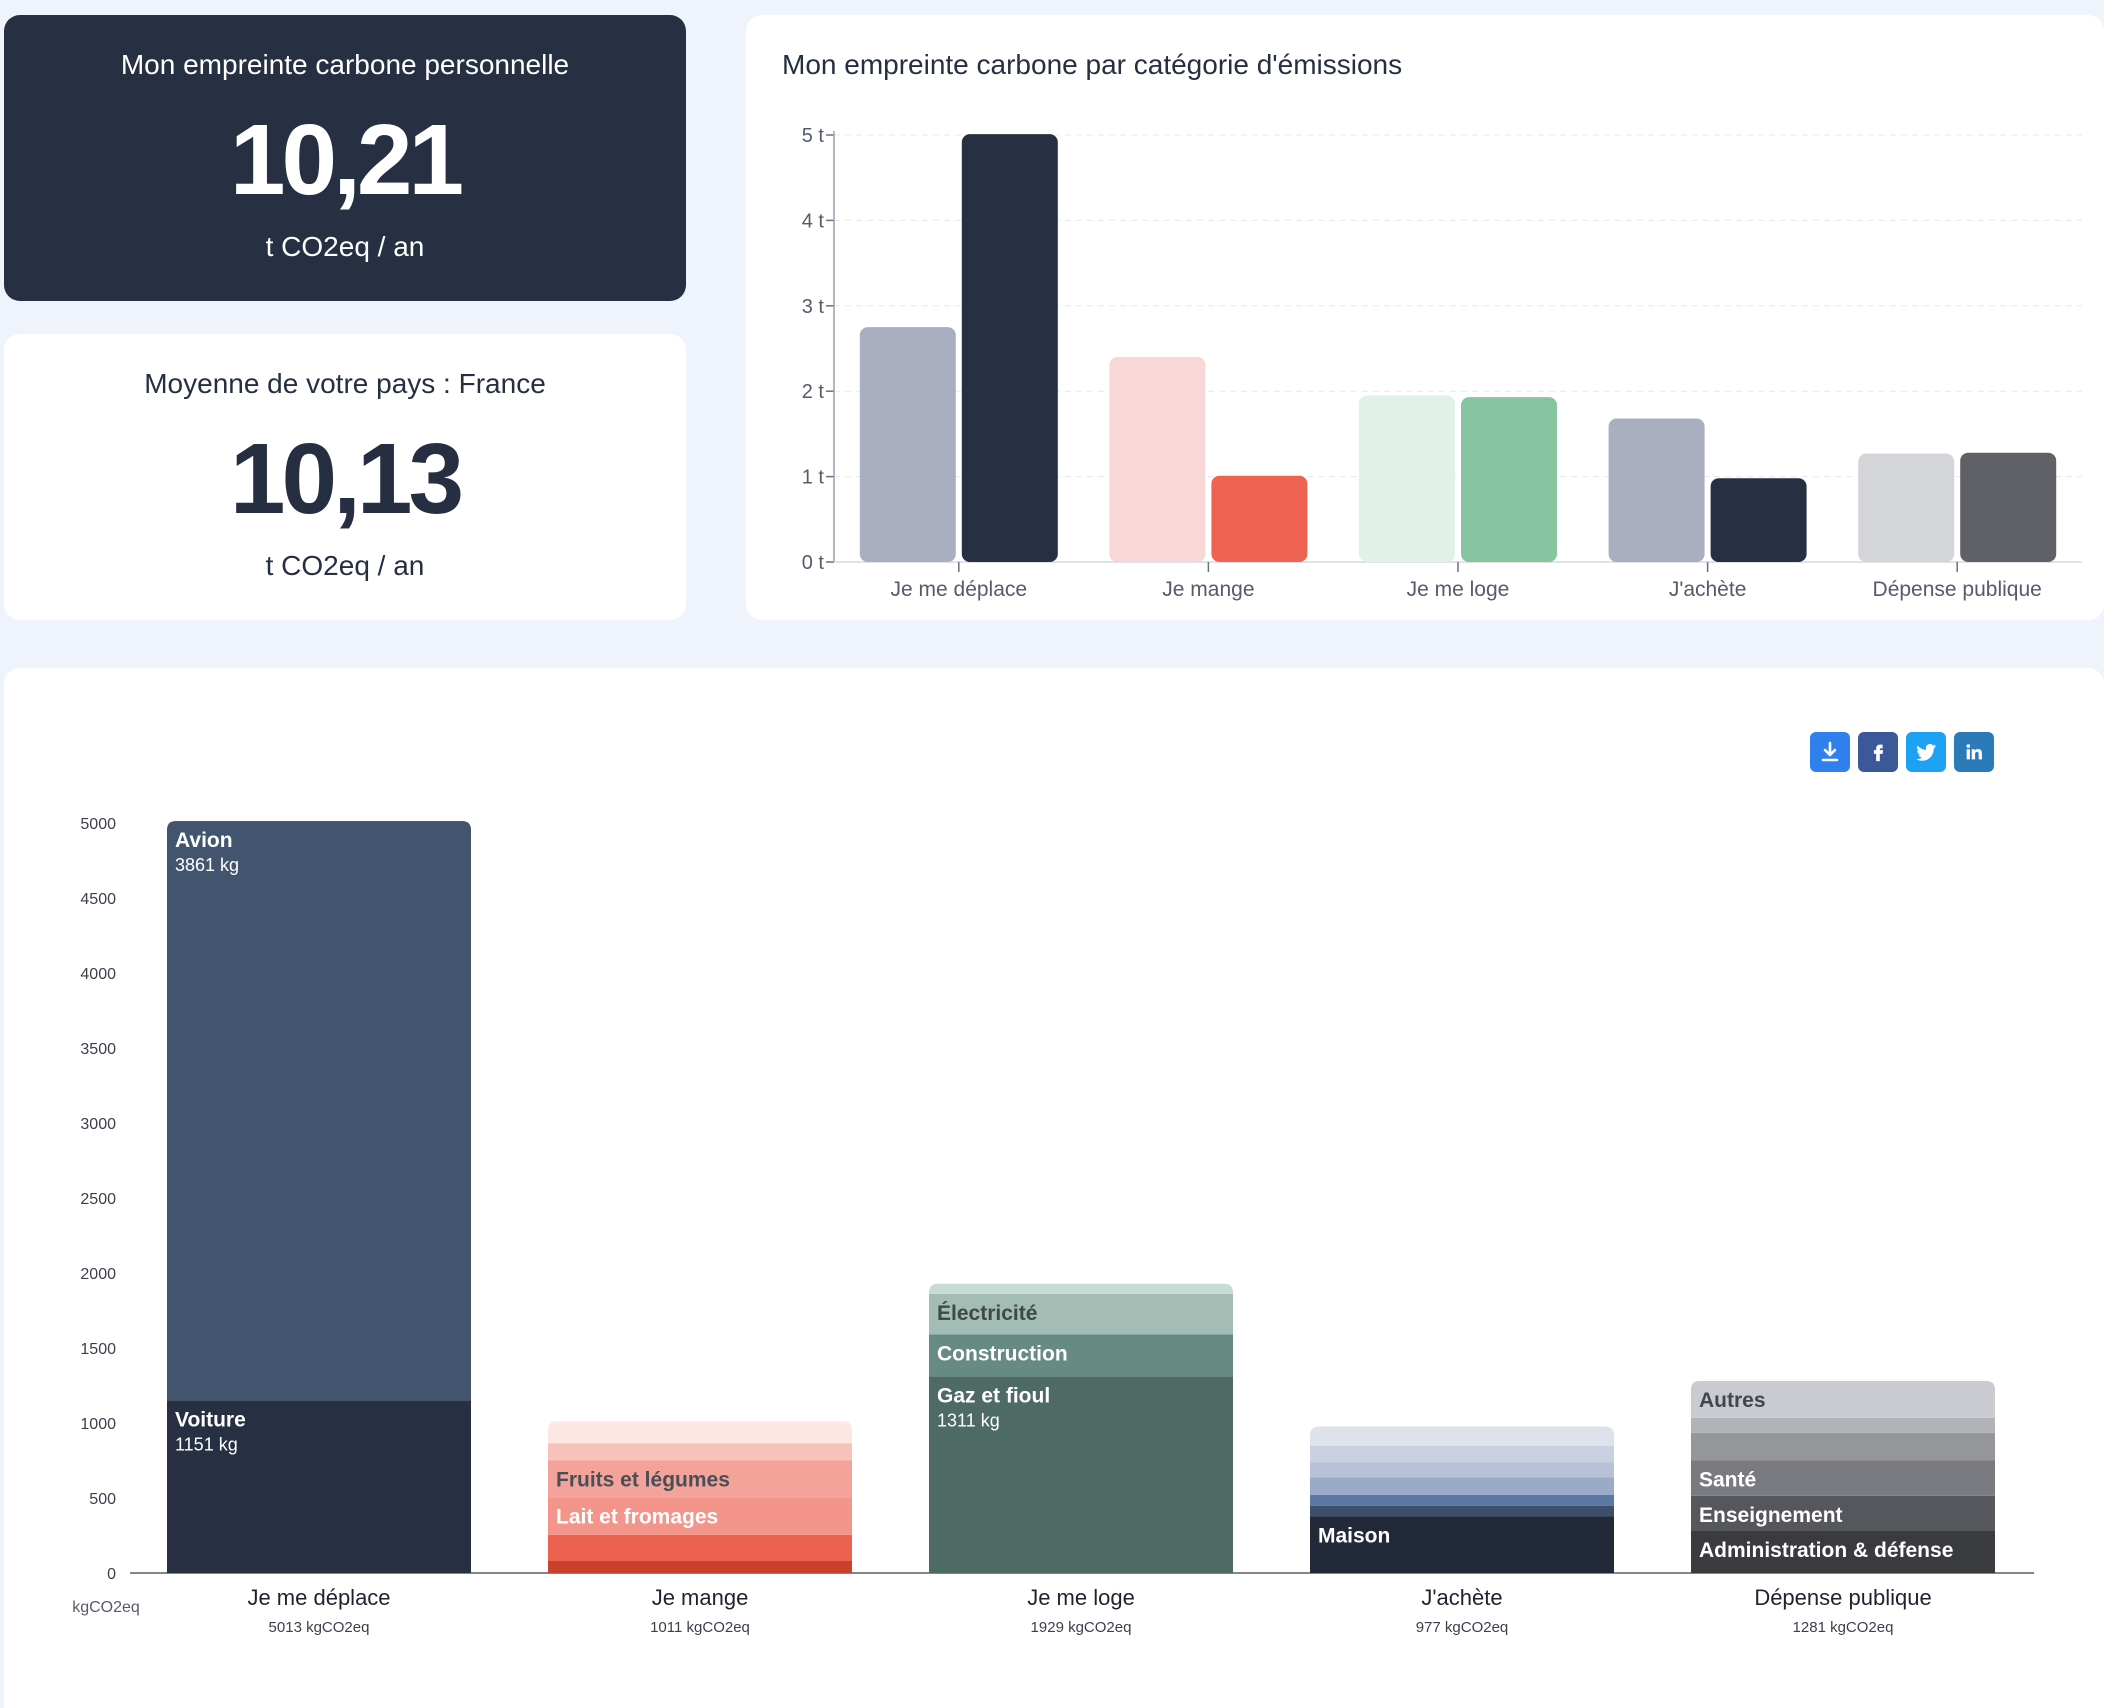  I want to click on facebook-share-button, so click(1878, 752).